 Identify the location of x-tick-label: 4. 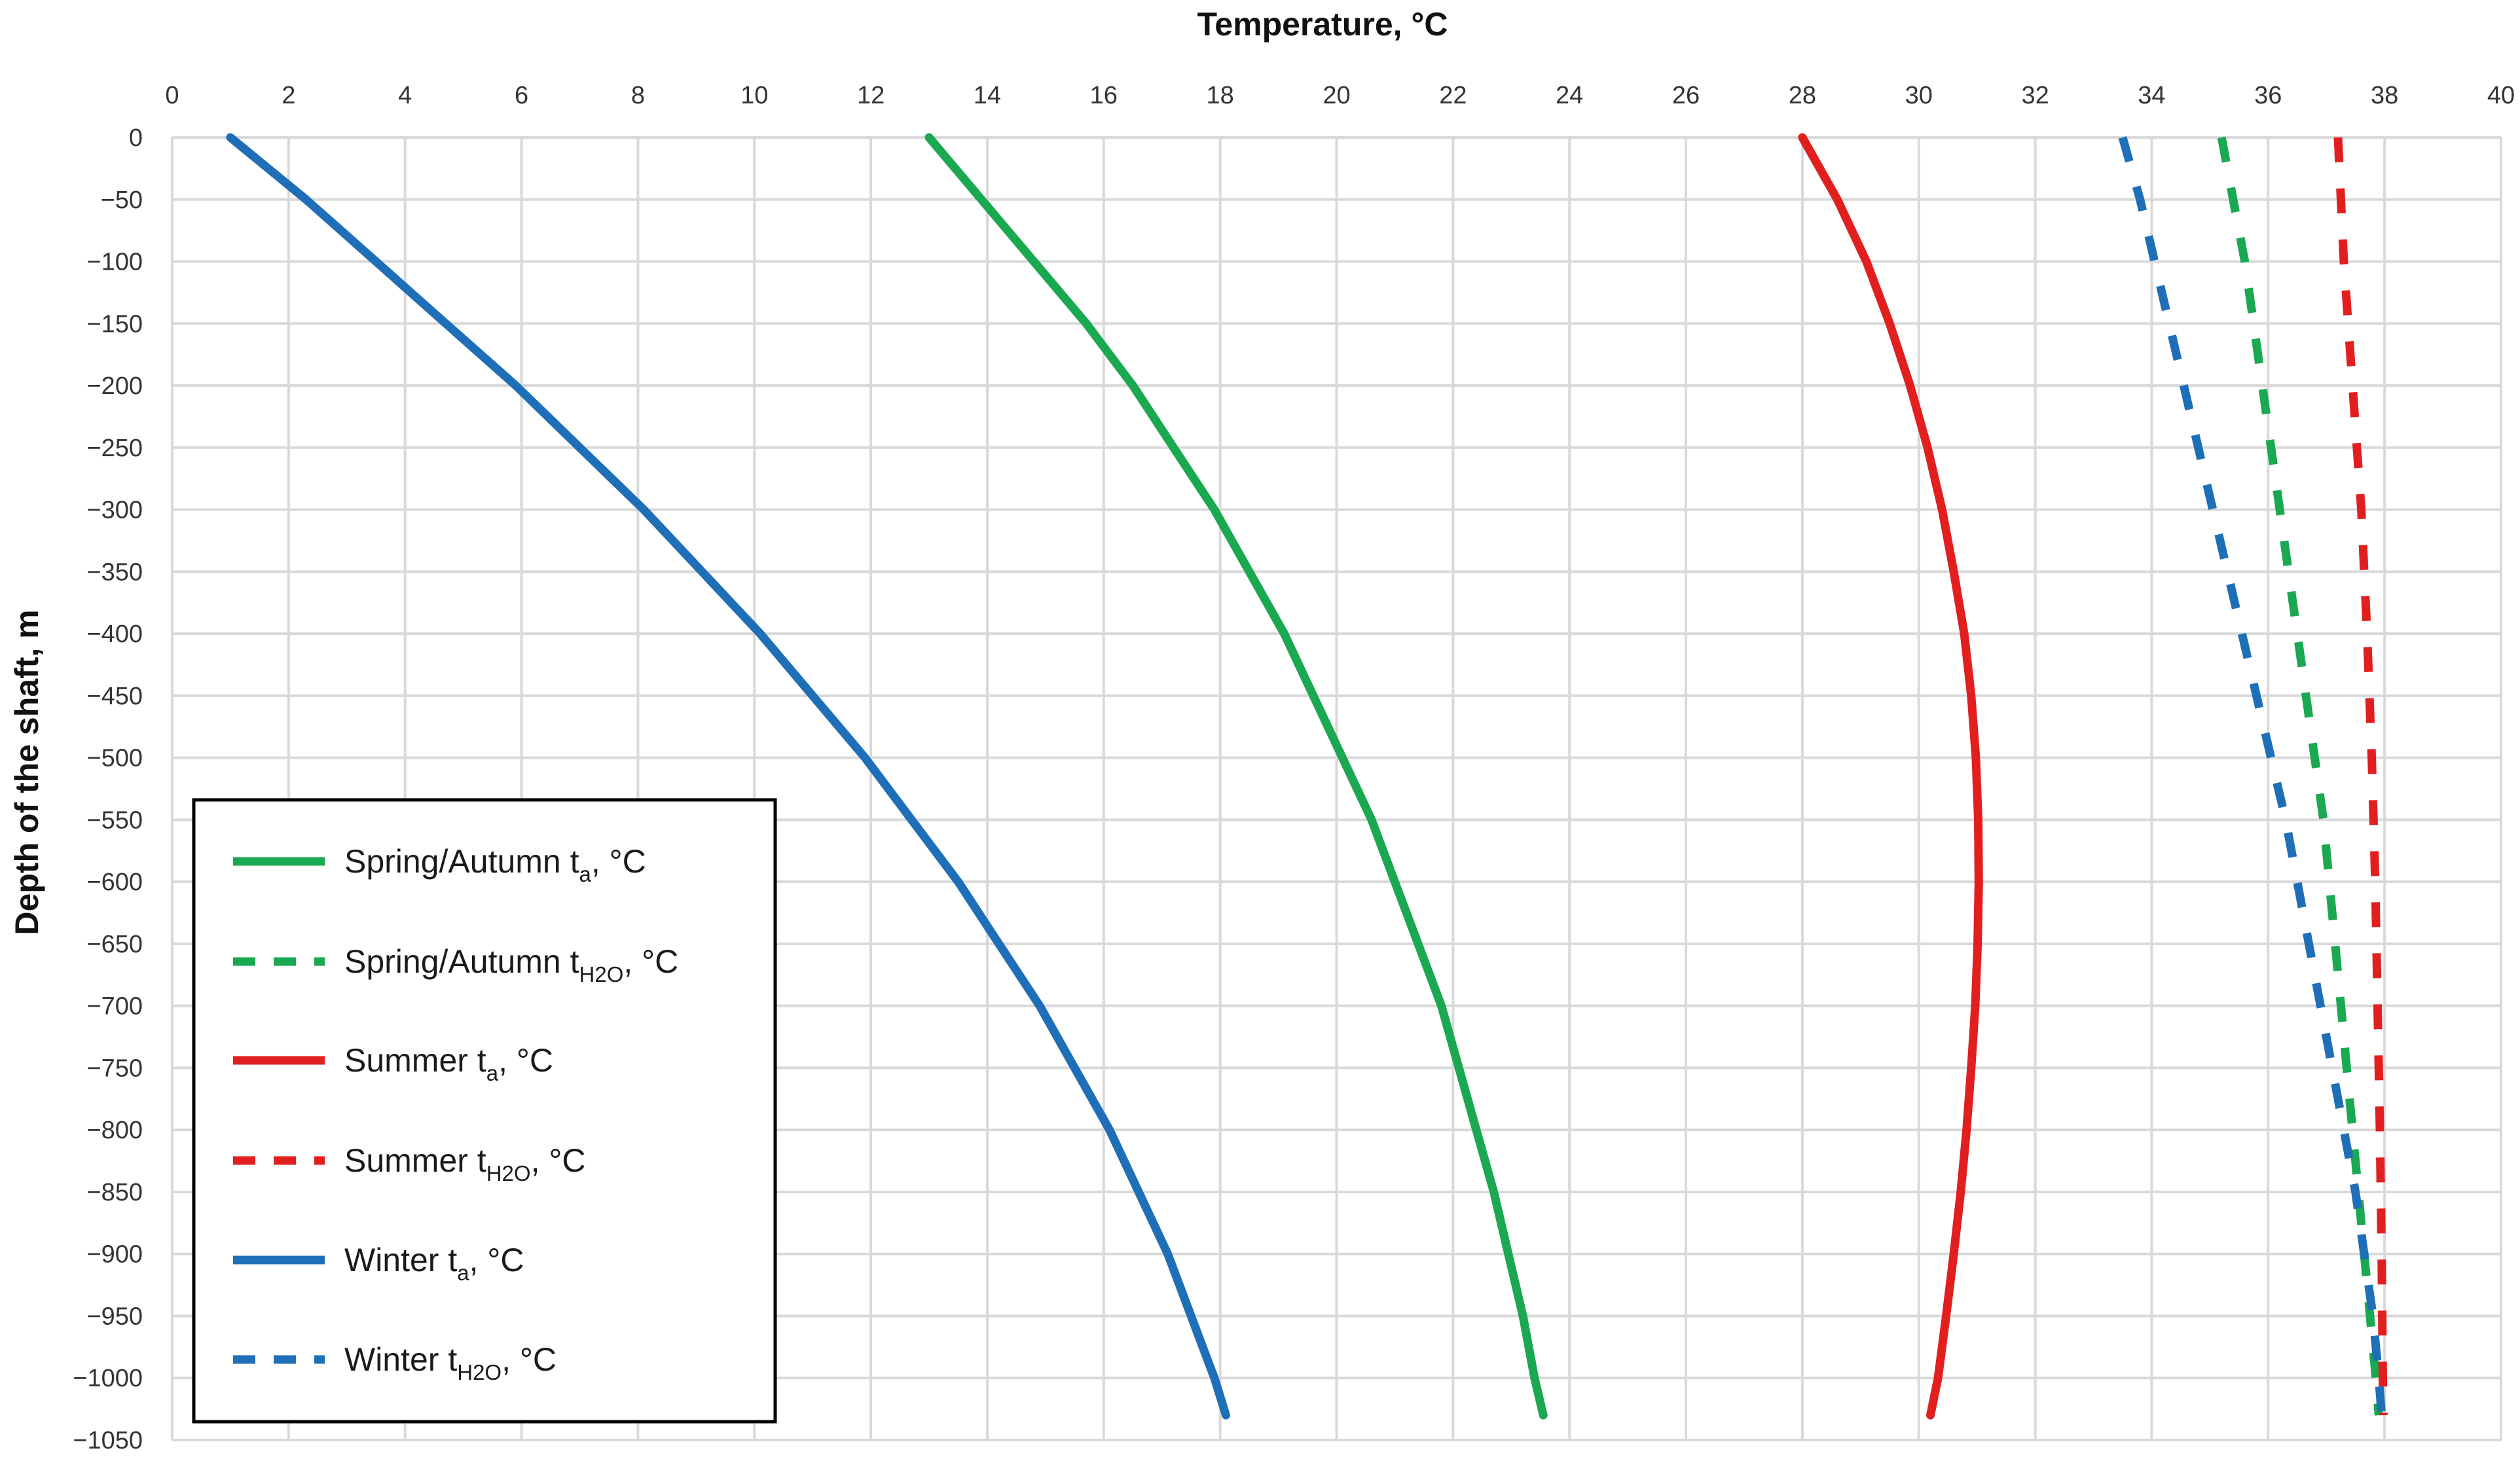
(405, 95).